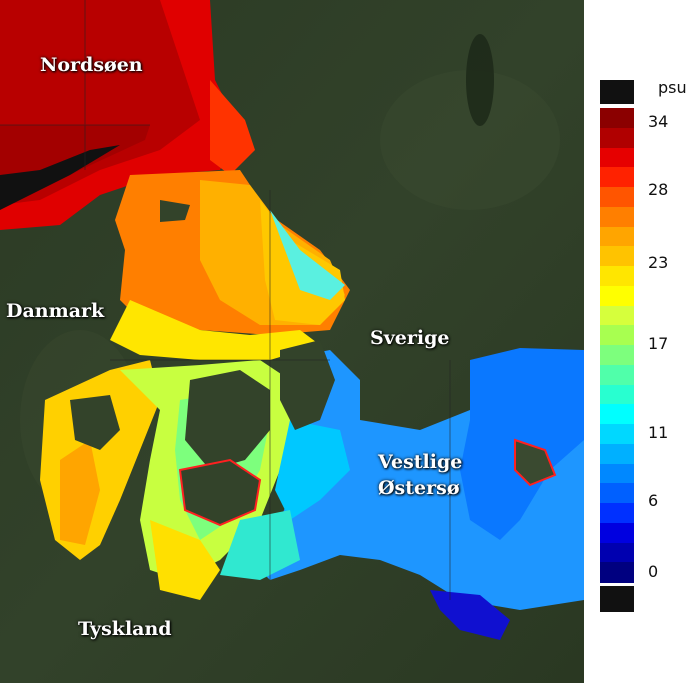 This screenshot has width=700, height=683. I want to click on label-nordsoen: Nordsøen, so click(91, 65).